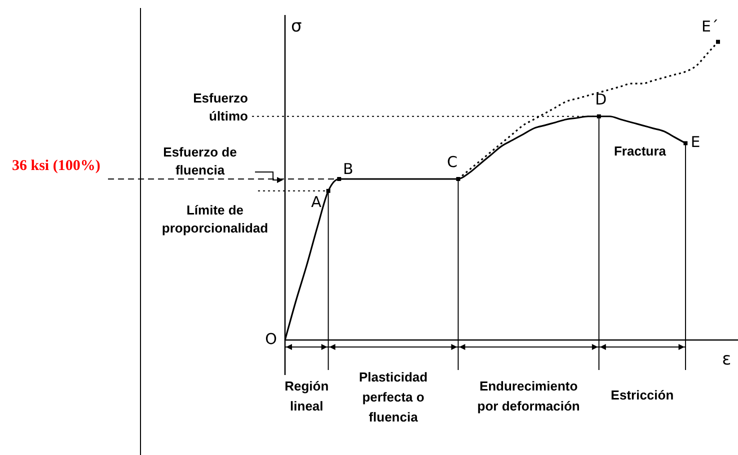  What do you see at coordinates (56, 166) in the screenshot?
I see `text: 36 ksi (100%)` at bounding box center [56, 166].